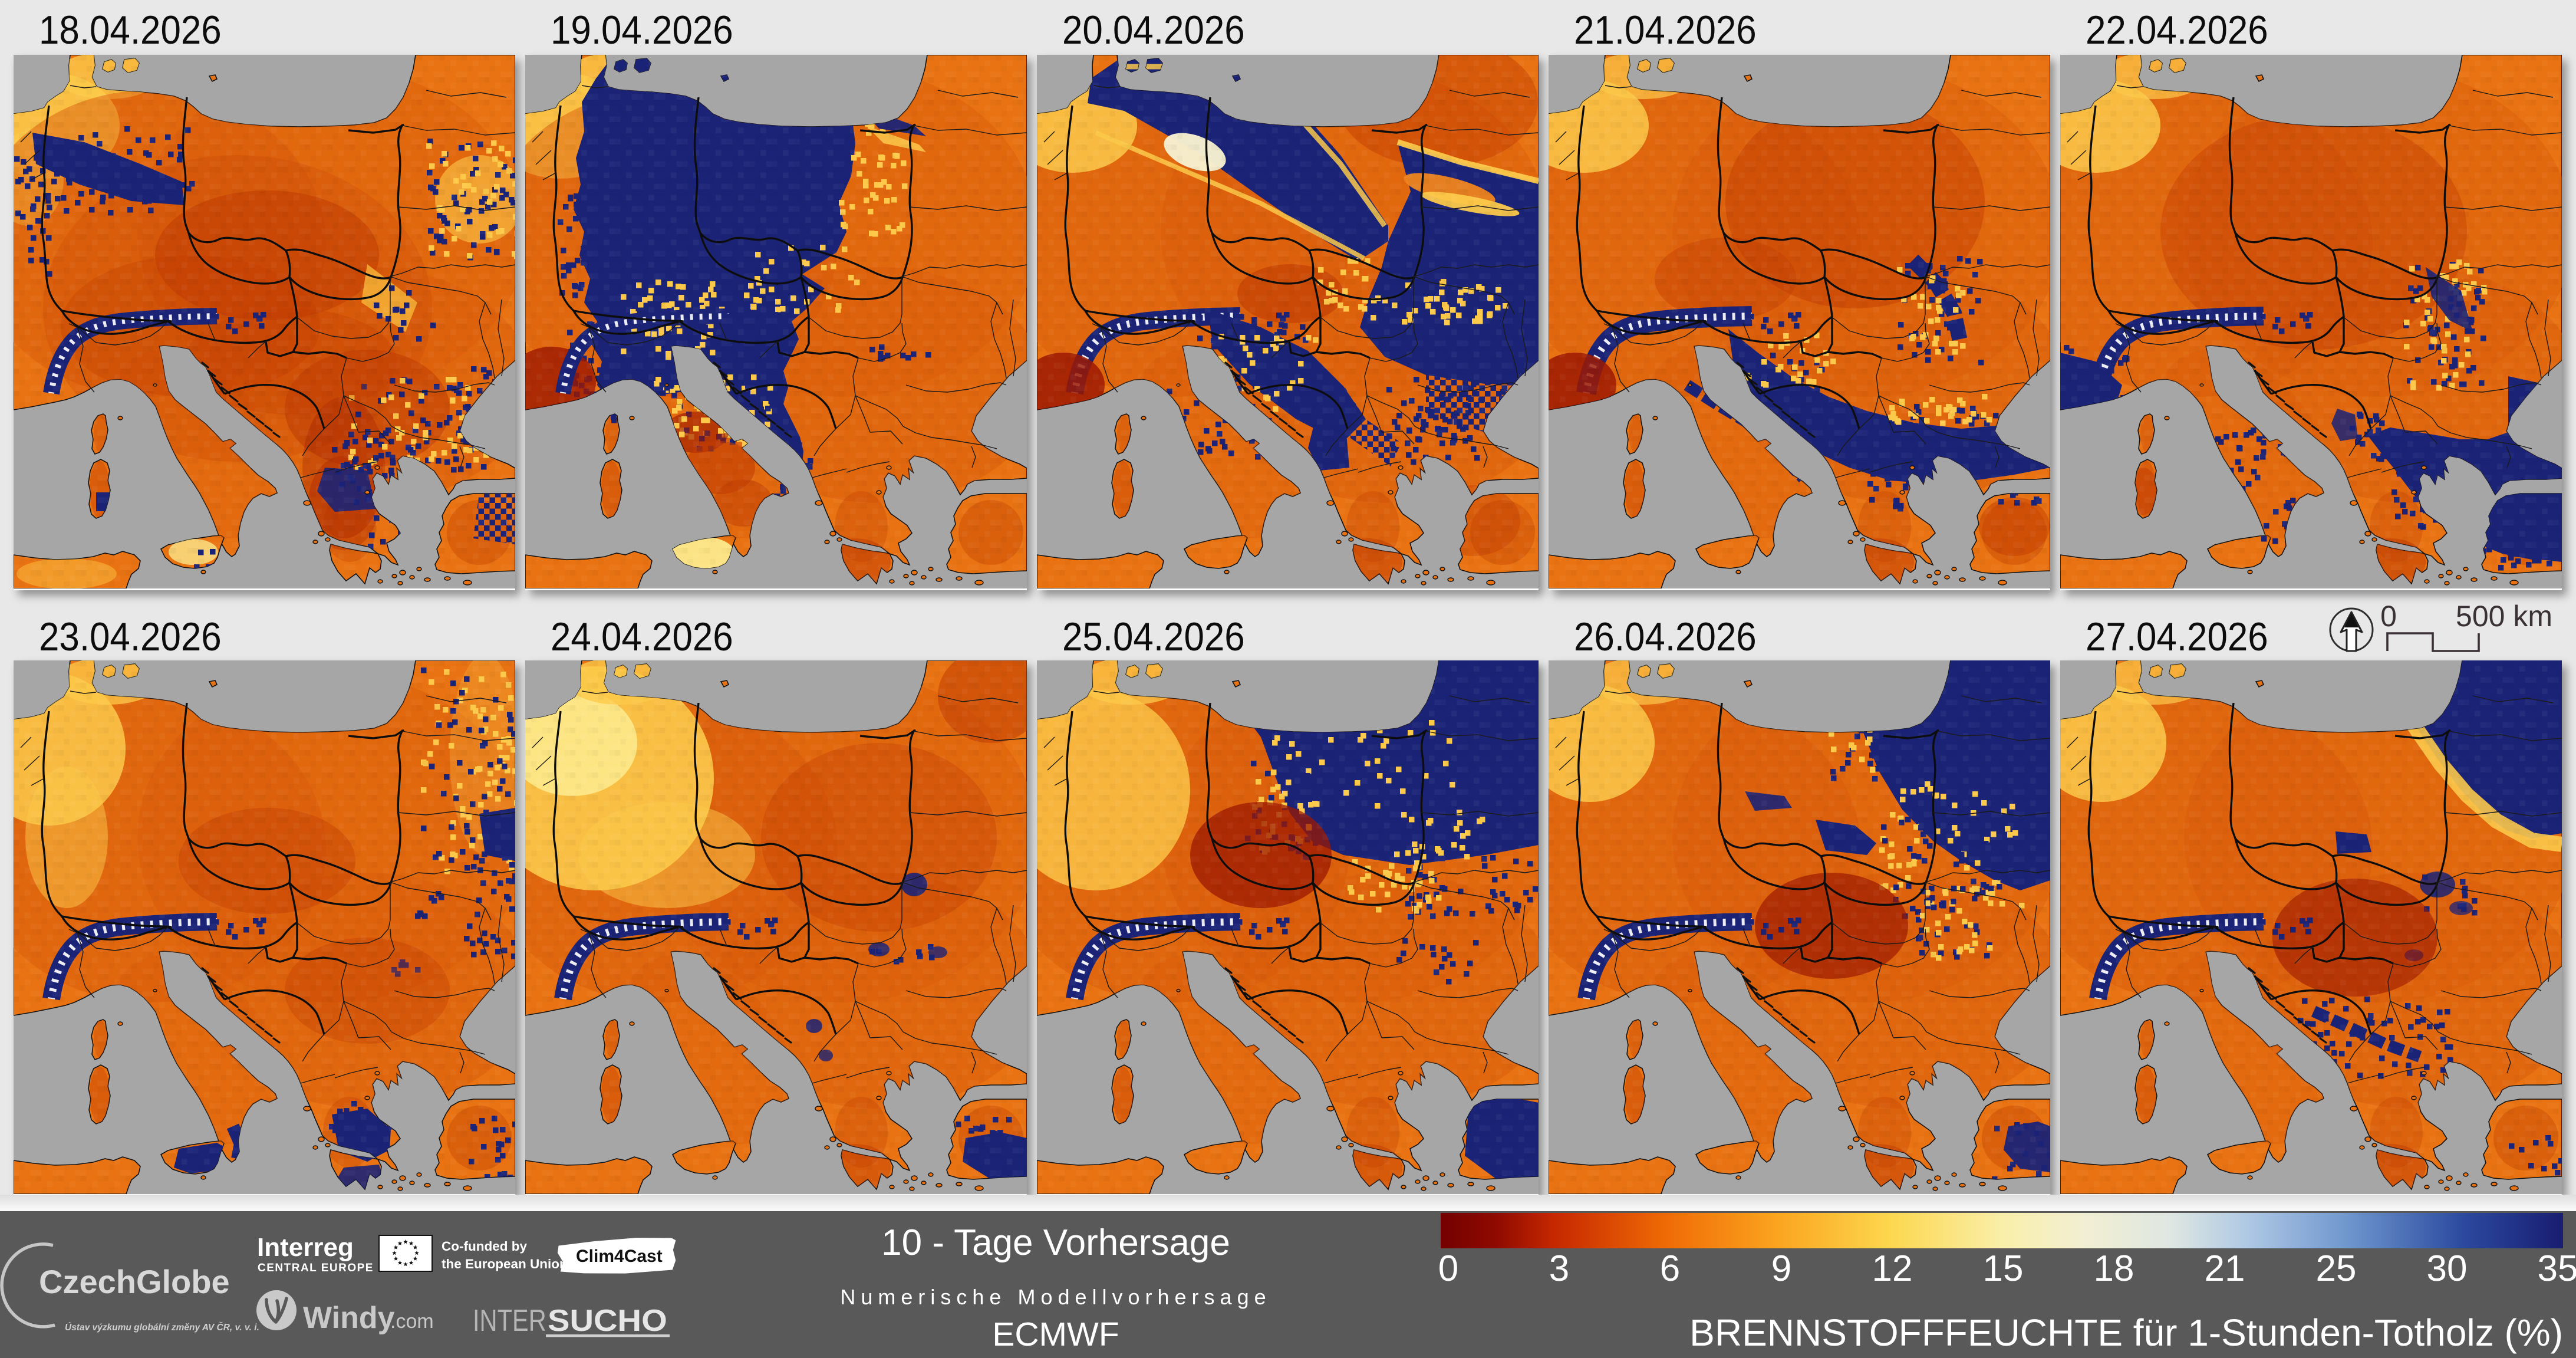  Describe the element at coordinates (2003, 1269) in the screenshot. I see `svg-text: 15` at that location.